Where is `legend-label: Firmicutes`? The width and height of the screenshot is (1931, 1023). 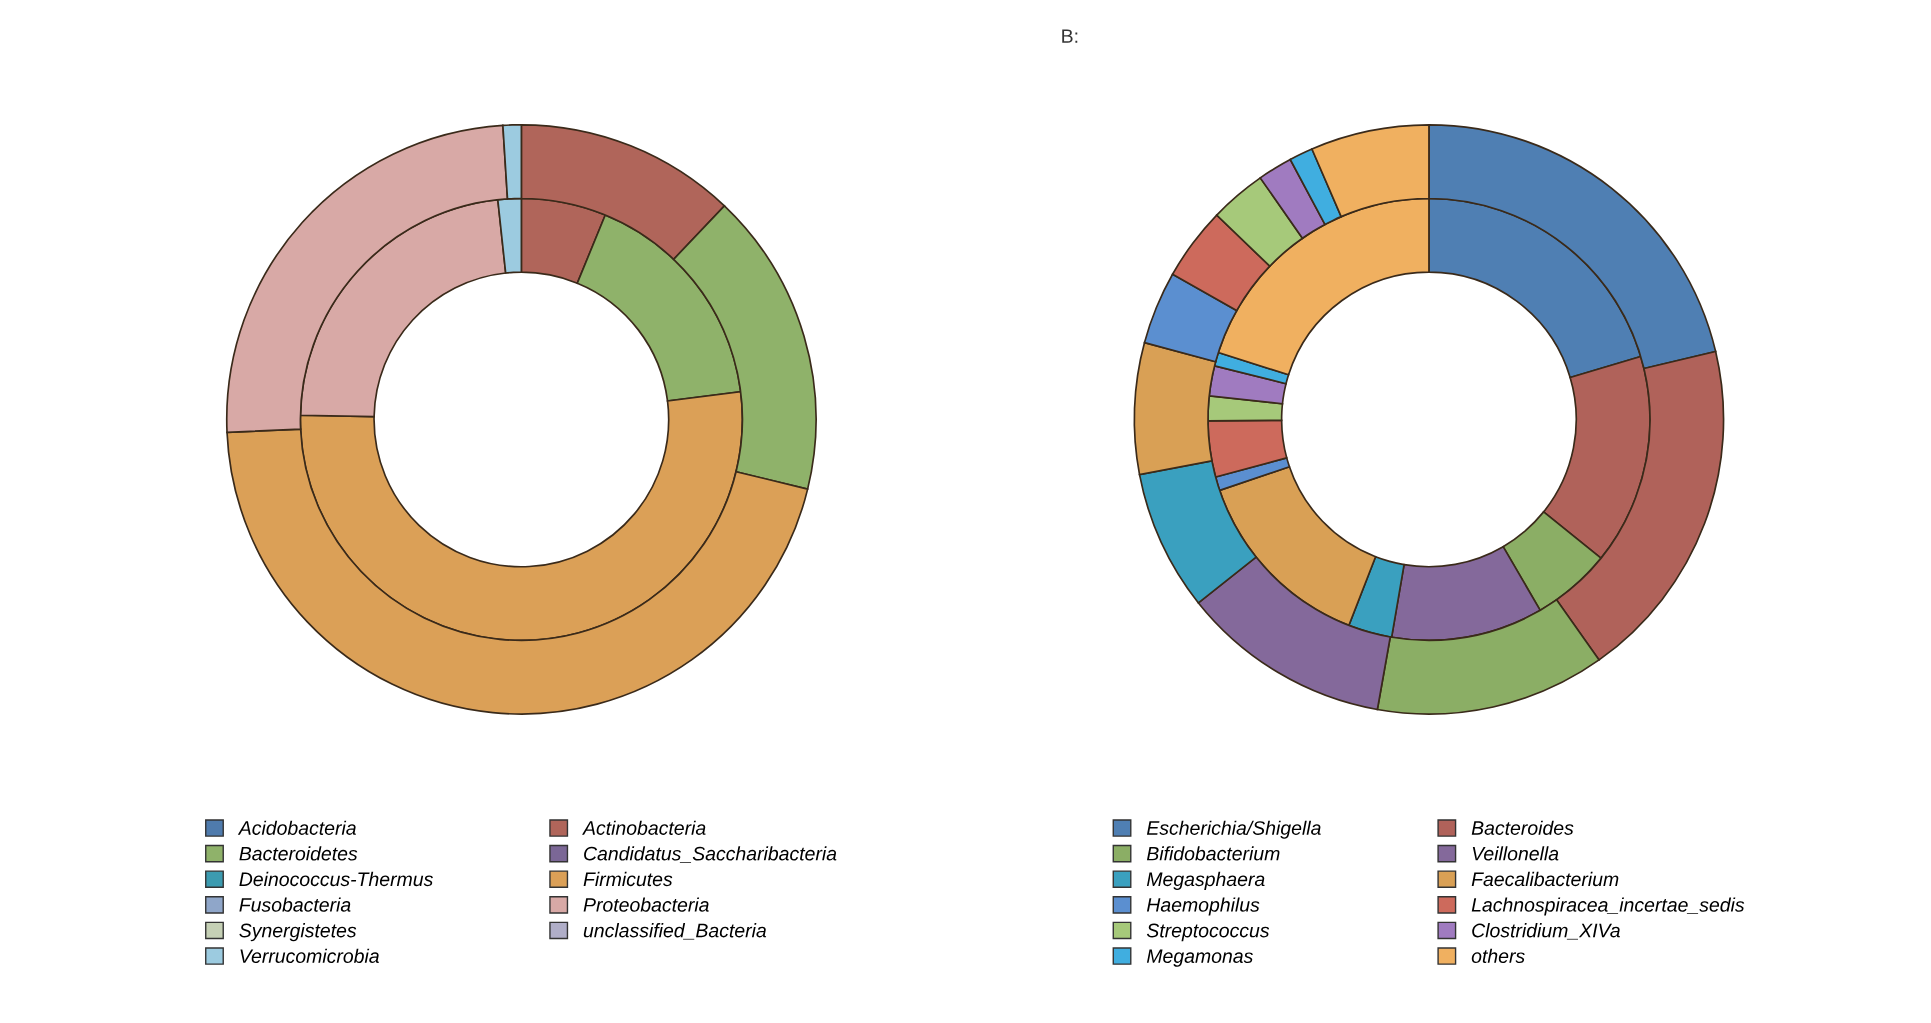
legend-label: Firmicutes is located at coordinates (628, 879).